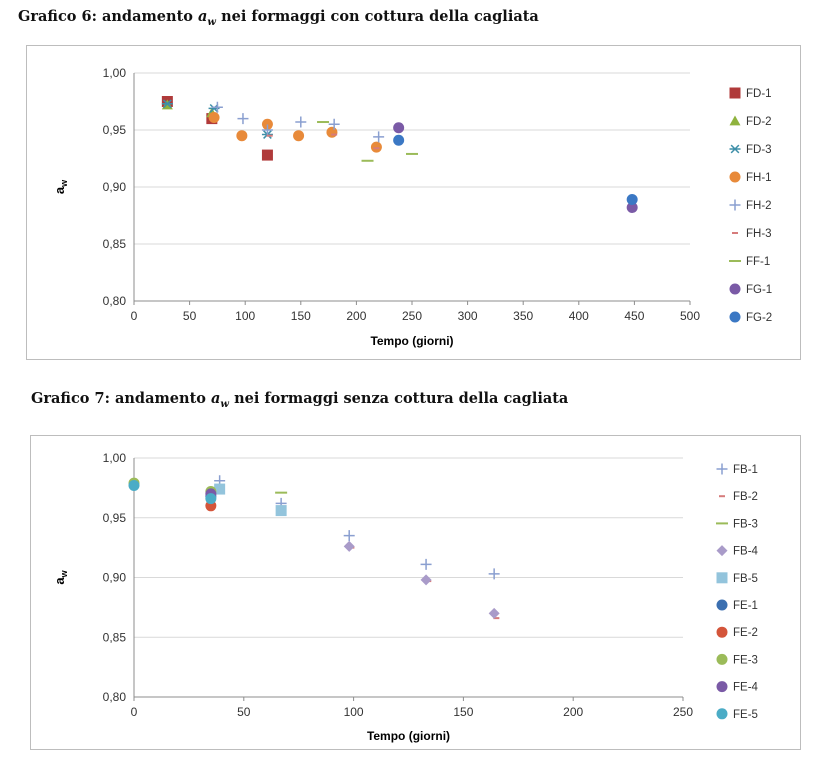 The image size is (821, 758). Describe the element at coordinates (745, 524) in the screenshot. I see `legend-label: FB-3` at that location.